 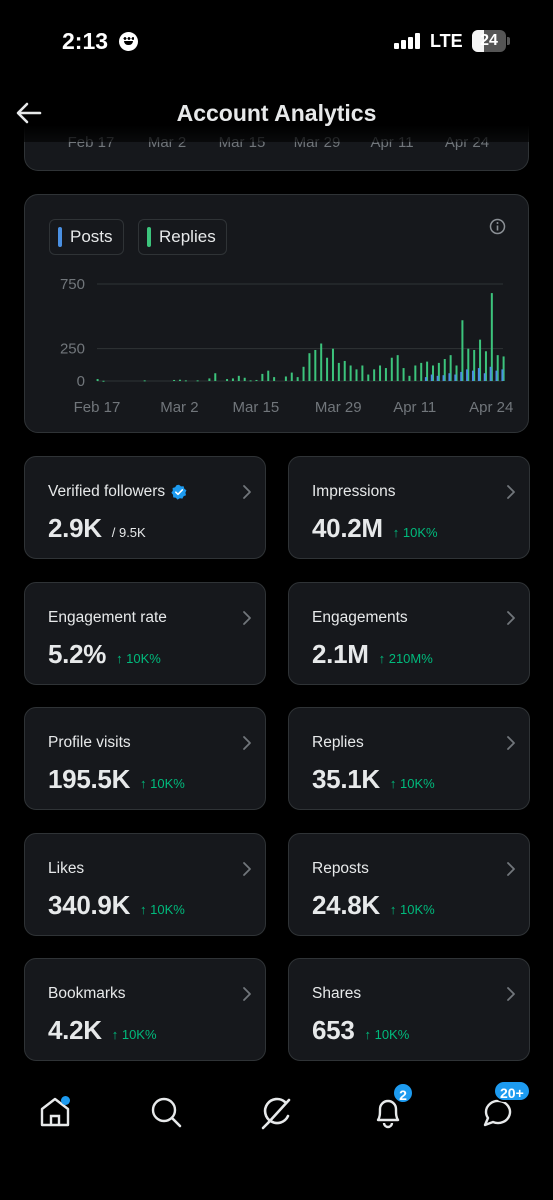 I want to click on message-bubble-icon, so click(x=497, y=1113).